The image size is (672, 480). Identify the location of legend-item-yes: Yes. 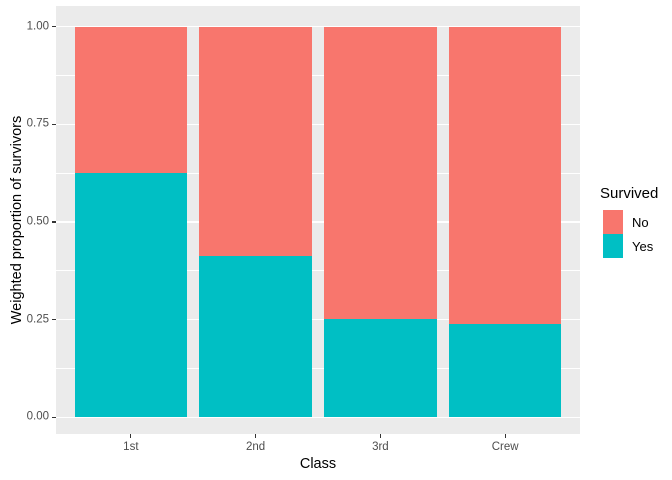
(630, 246).